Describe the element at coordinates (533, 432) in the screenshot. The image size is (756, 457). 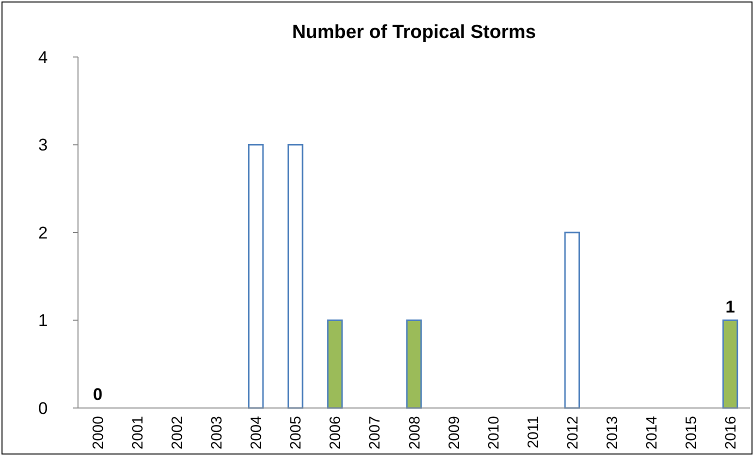
I see `x-tick-label: 2011` at that location.